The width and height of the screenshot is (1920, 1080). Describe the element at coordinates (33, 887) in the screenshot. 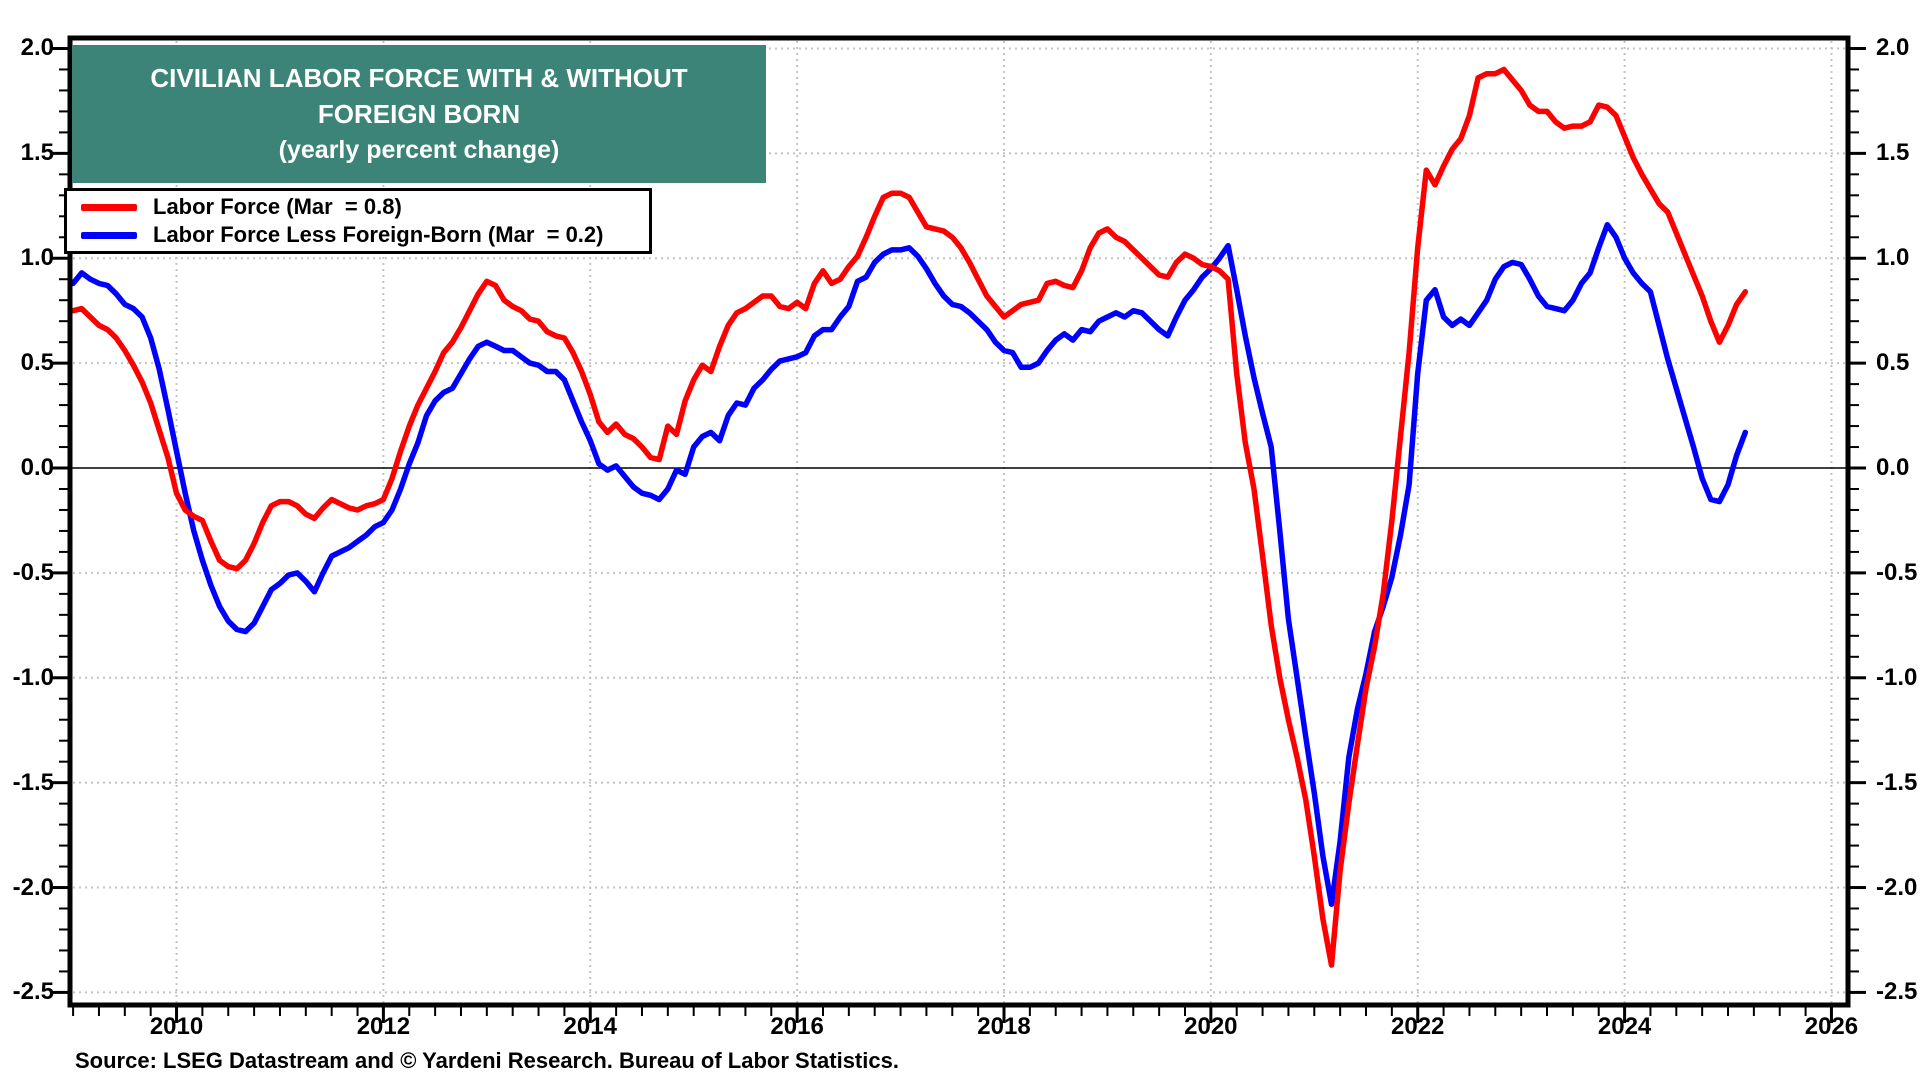

I see `y-axis-tick-label-left: -2.0` at that location.